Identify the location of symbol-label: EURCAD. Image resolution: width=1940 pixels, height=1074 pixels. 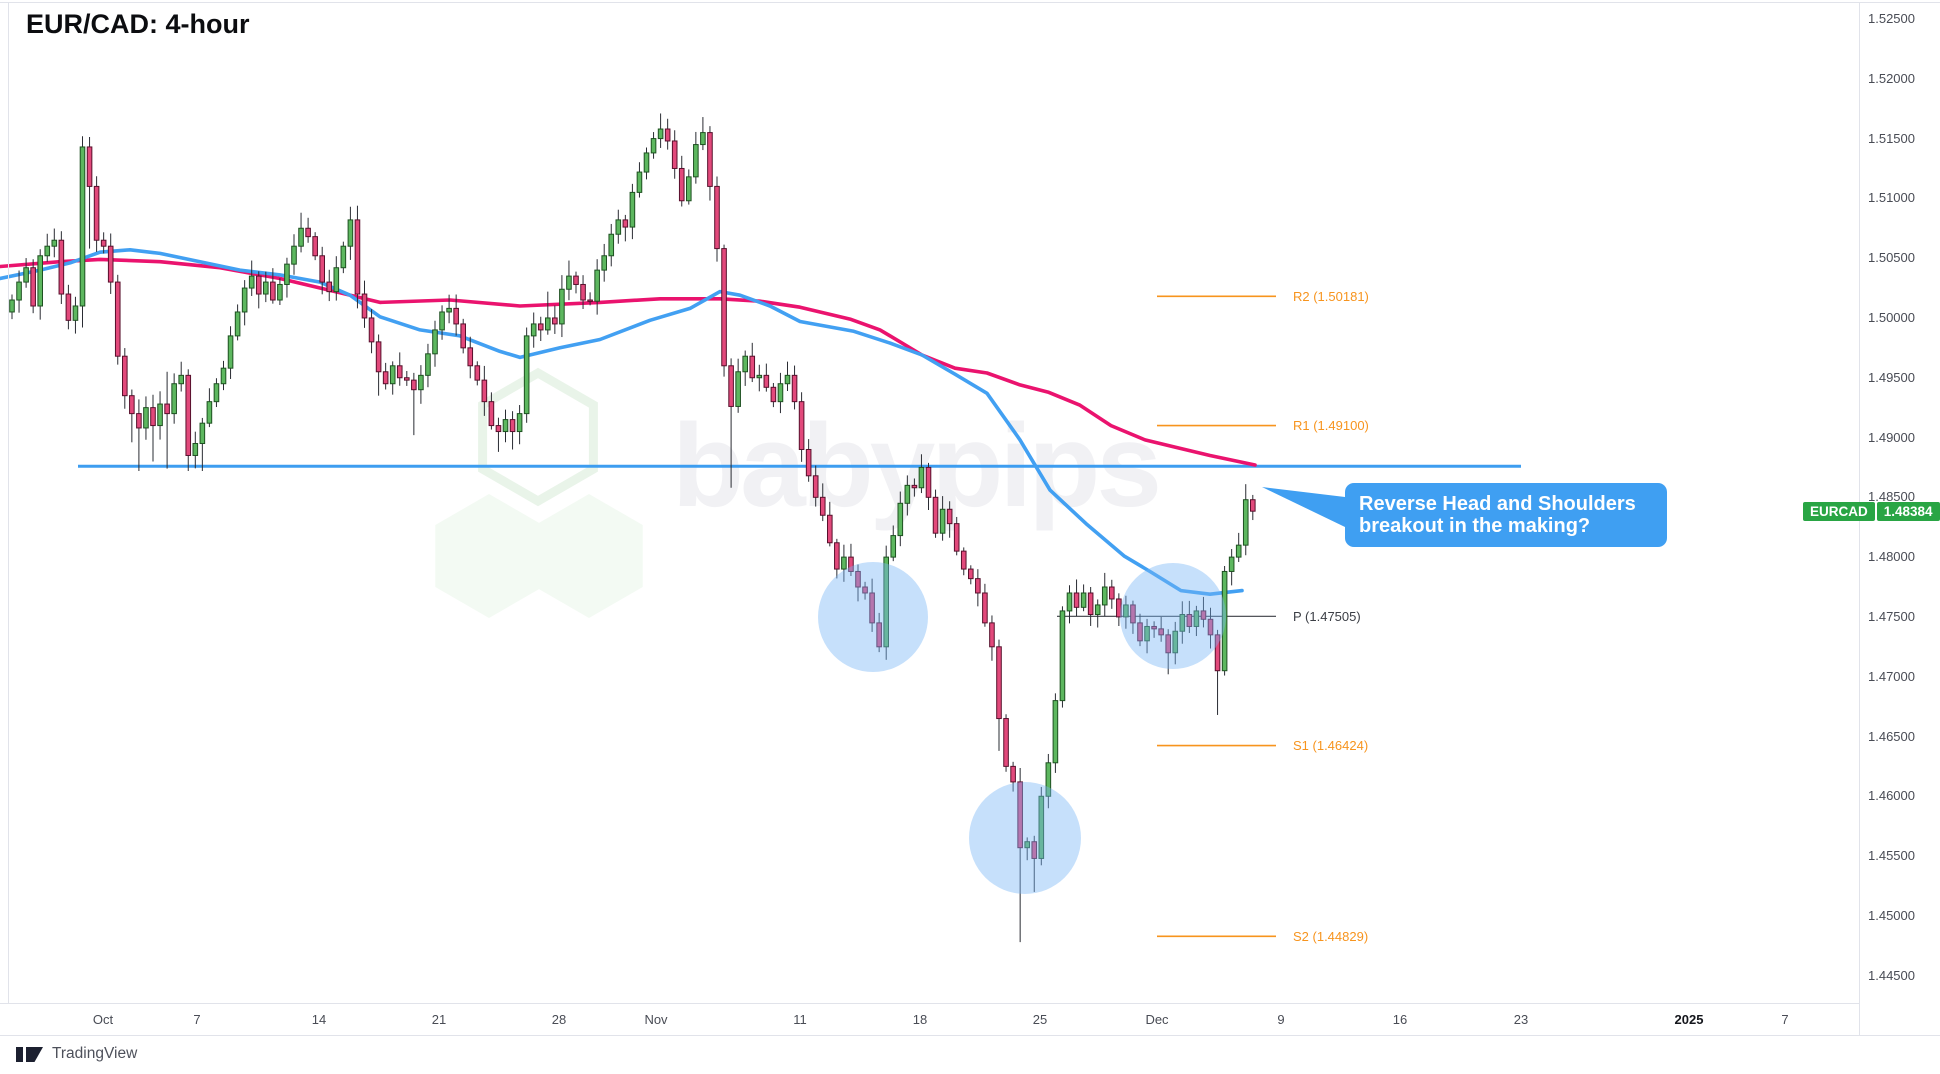
(1839, 511).